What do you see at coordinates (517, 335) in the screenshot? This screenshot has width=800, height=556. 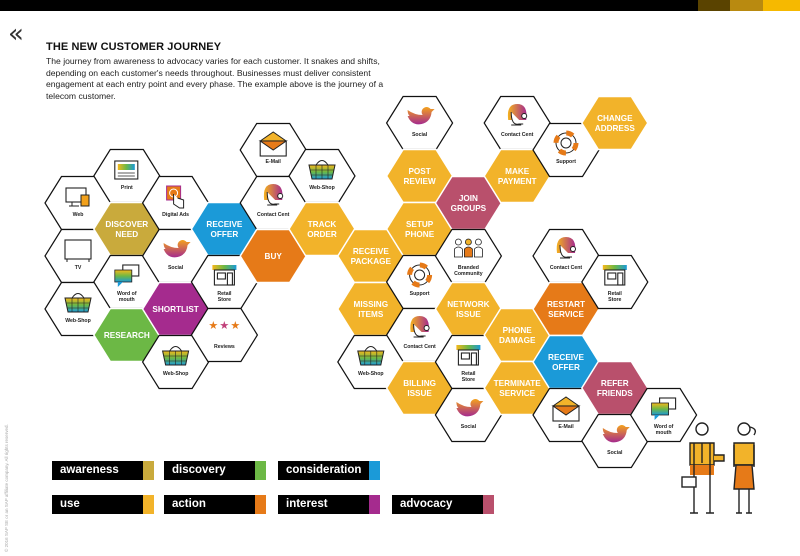 I see `phase-step-label: PHONE DAMAGE` at bounding box center [517, 335].